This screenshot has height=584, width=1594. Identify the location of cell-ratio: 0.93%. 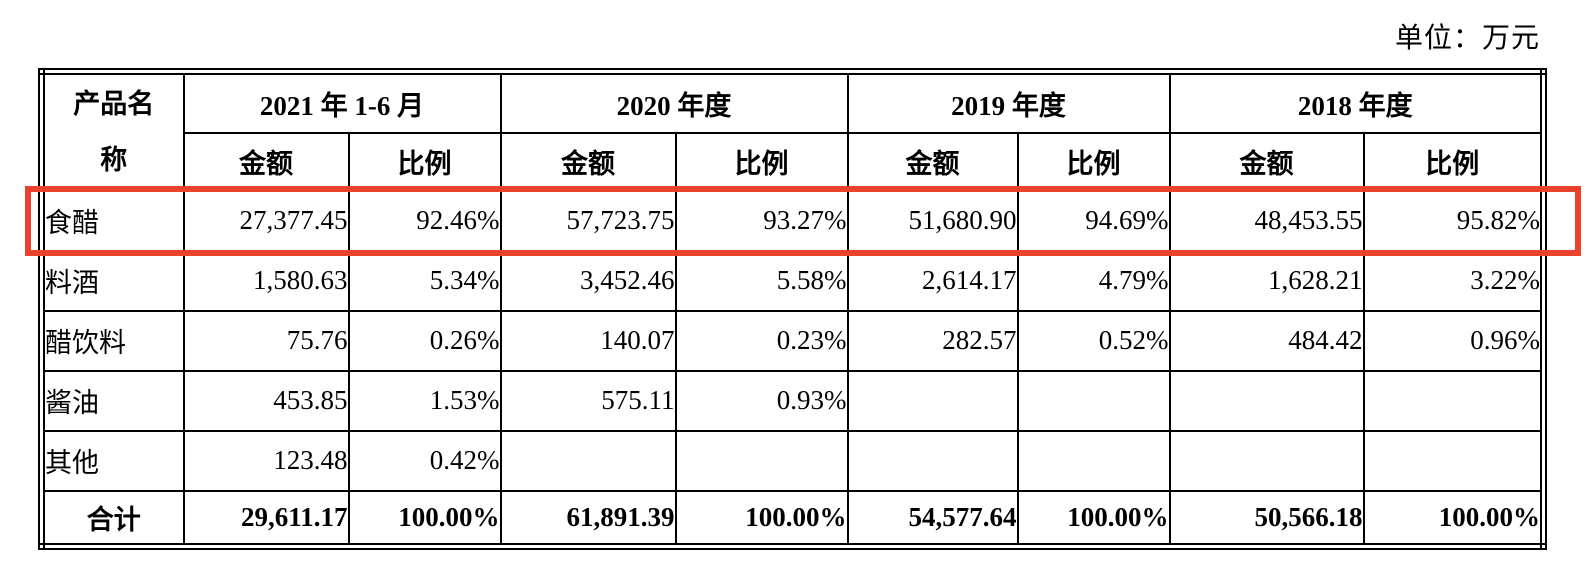
(761, 400).